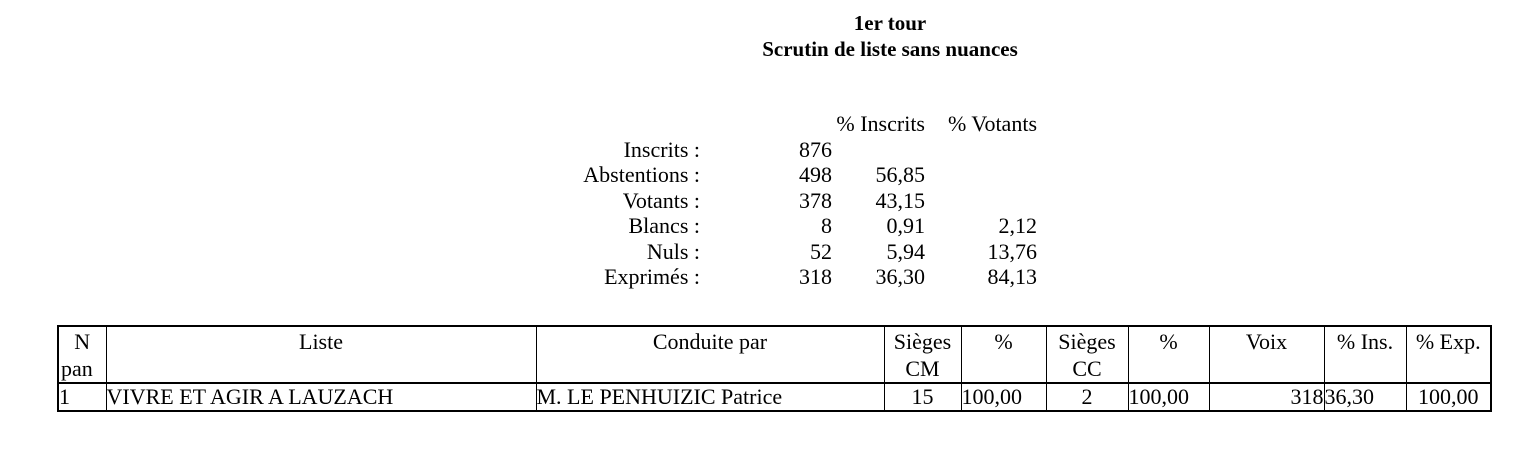 The width and height of the screenshot is (1536, 455). I want to click on summary-count: 876, so click(815, 149).